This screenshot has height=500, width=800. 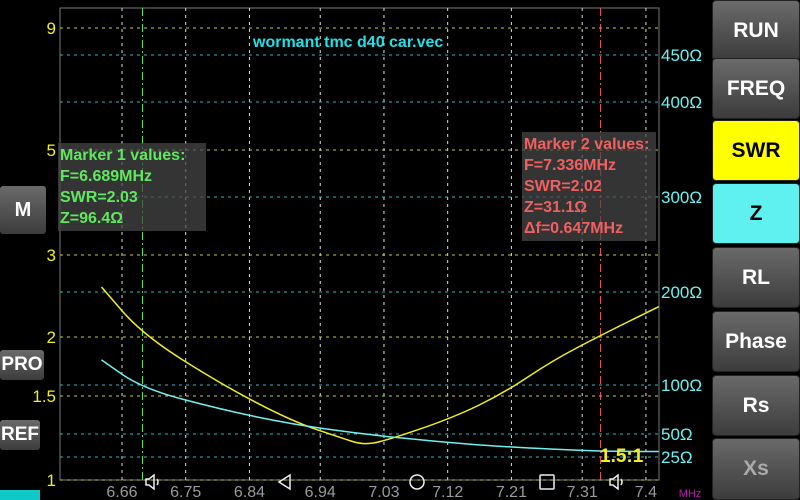 I want to click on swr-tick-label: 2, so click(x=51, y=337).